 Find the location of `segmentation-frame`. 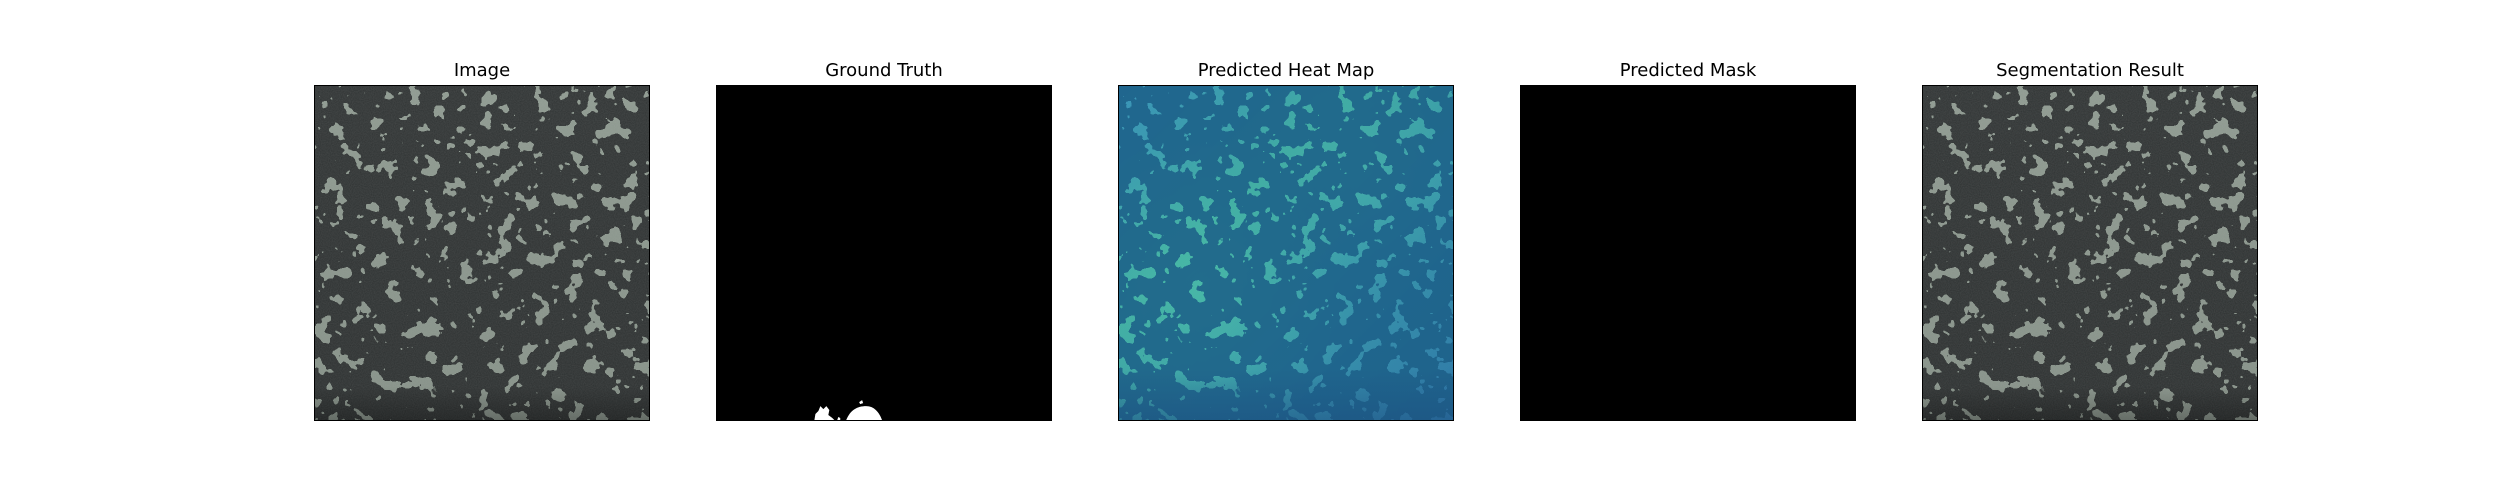

segmentation-frame is located at coordinates (2090, 253).